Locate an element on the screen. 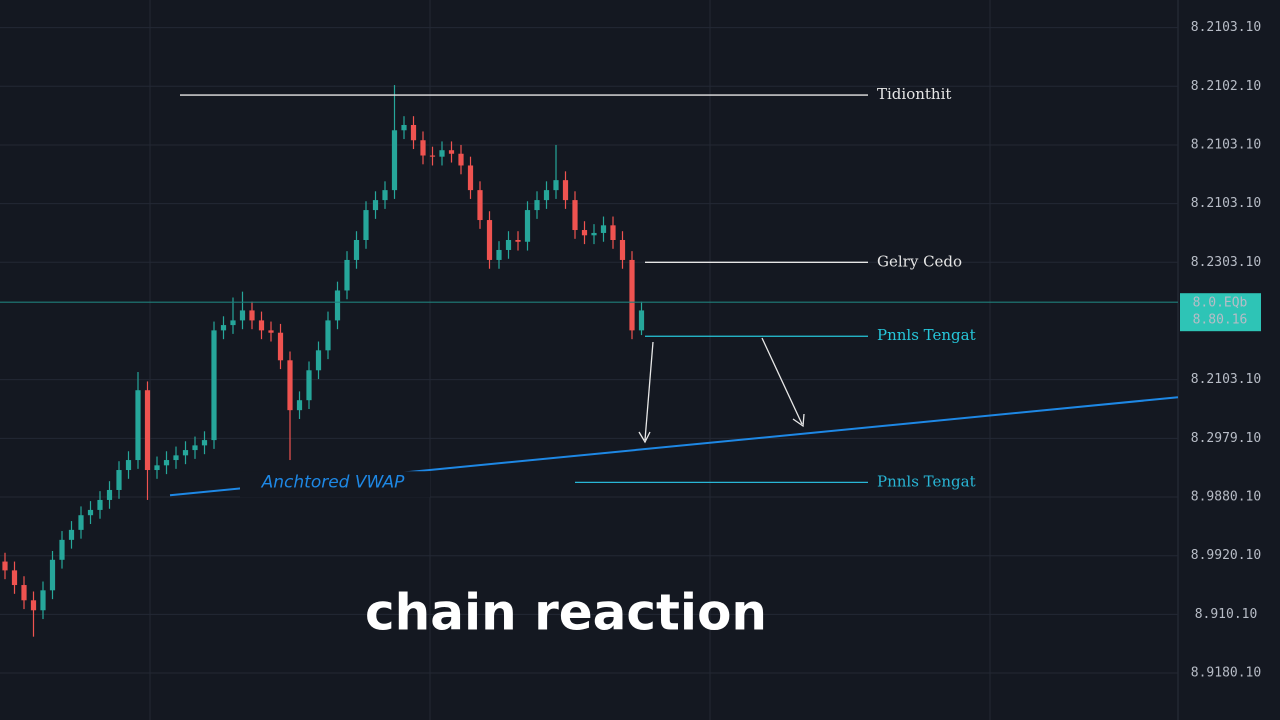 The height and width of the screenshot is (720, 1280). level-label: Tidionthit is located at coordinates (914, 94).